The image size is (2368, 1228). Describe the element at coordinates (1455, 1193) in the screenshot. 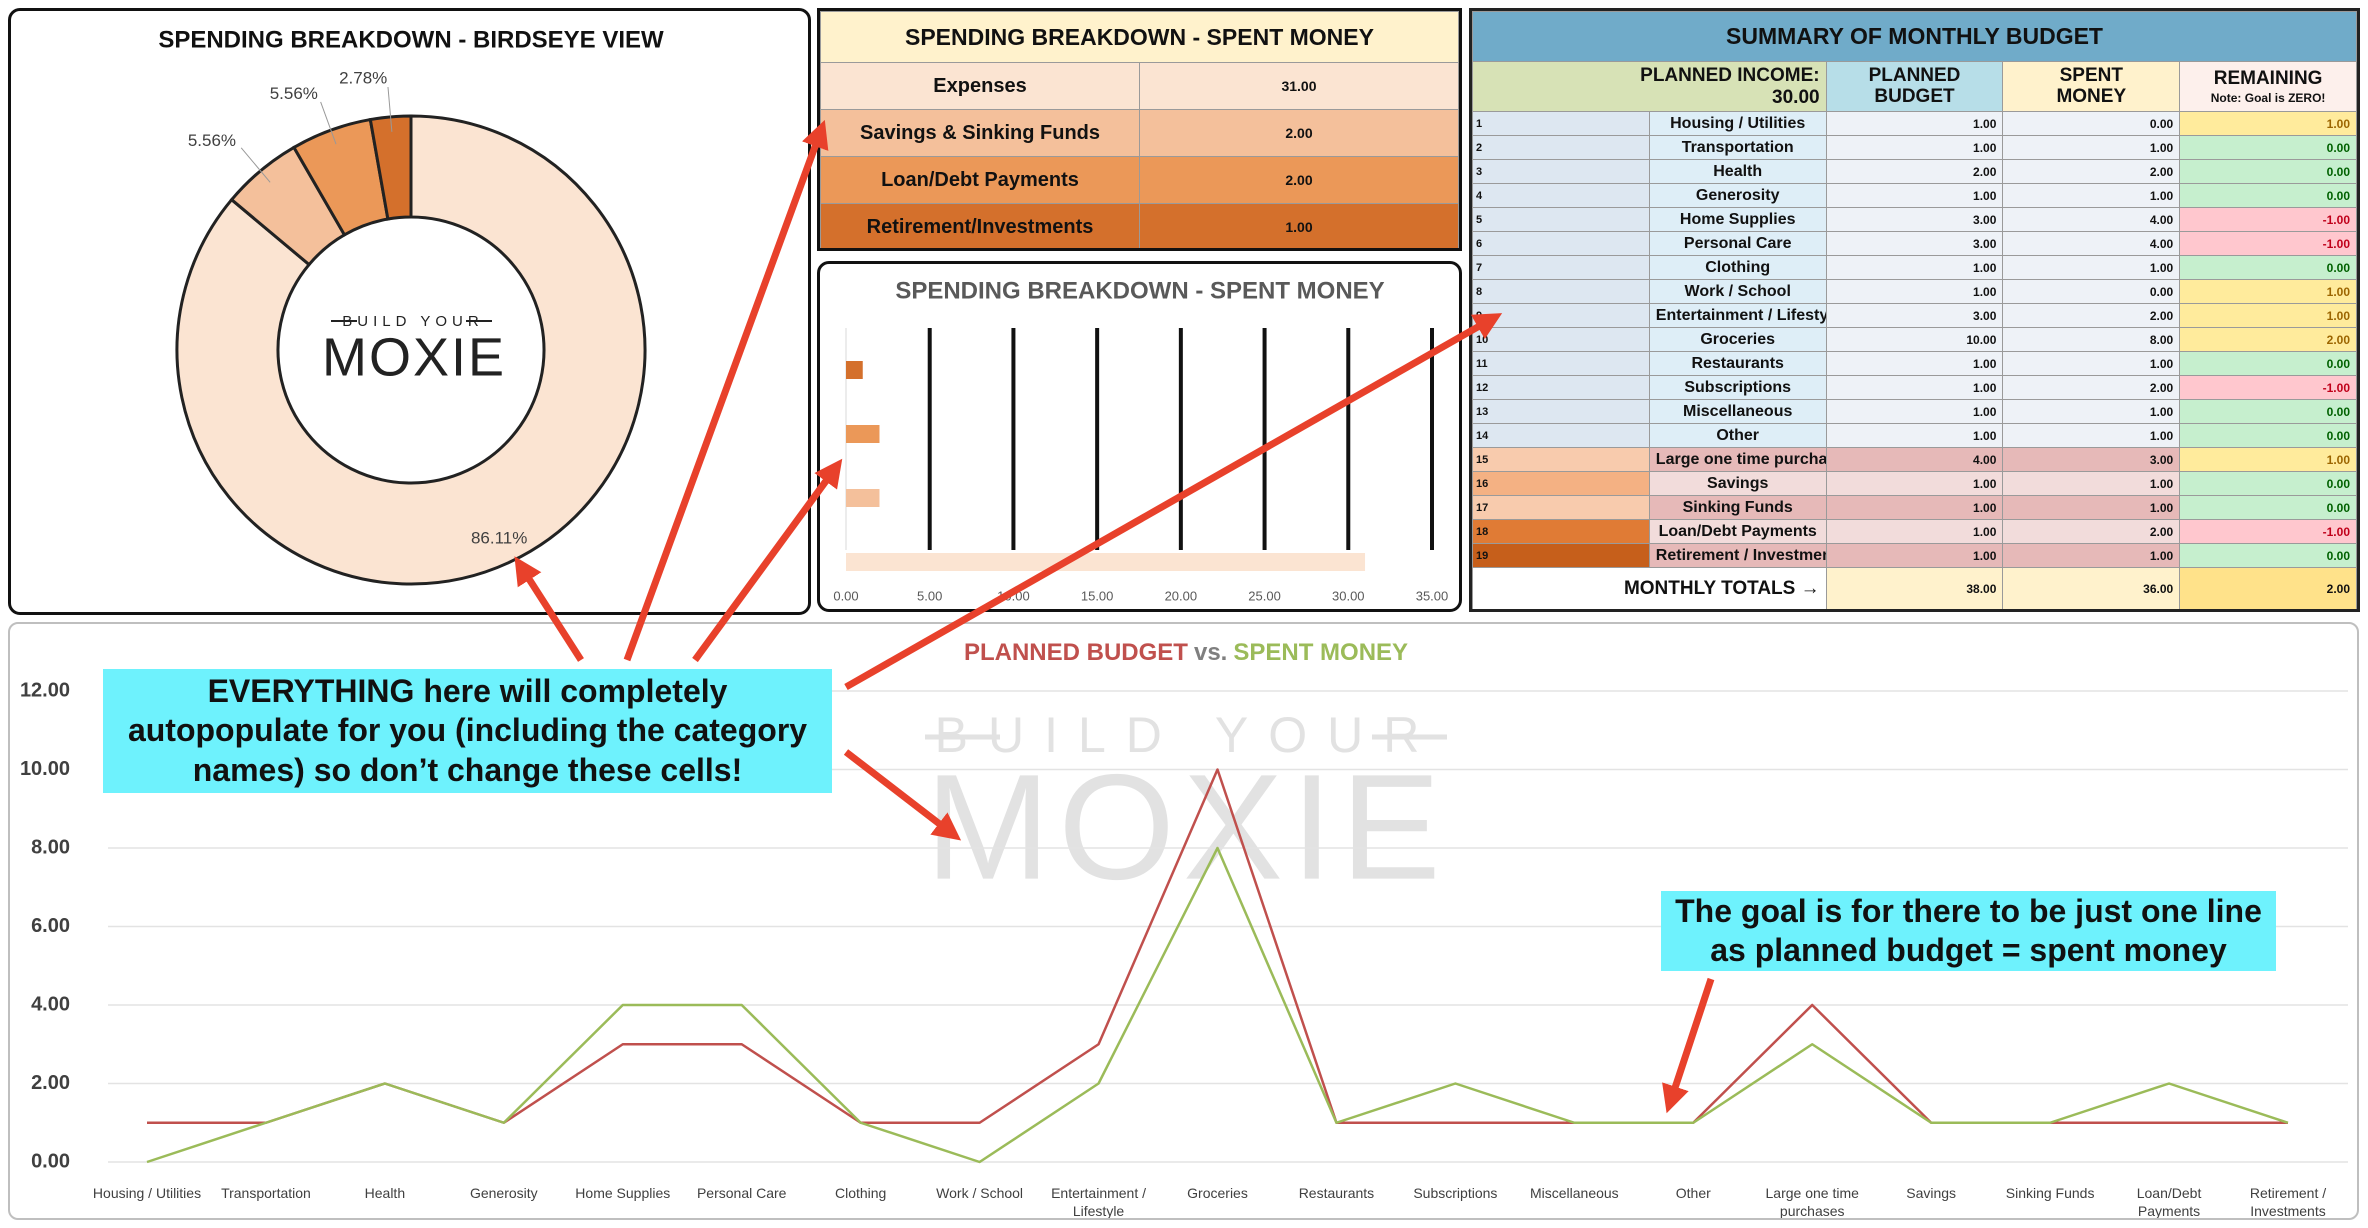

I see `x-tick-label: Subscriptions` at that location.